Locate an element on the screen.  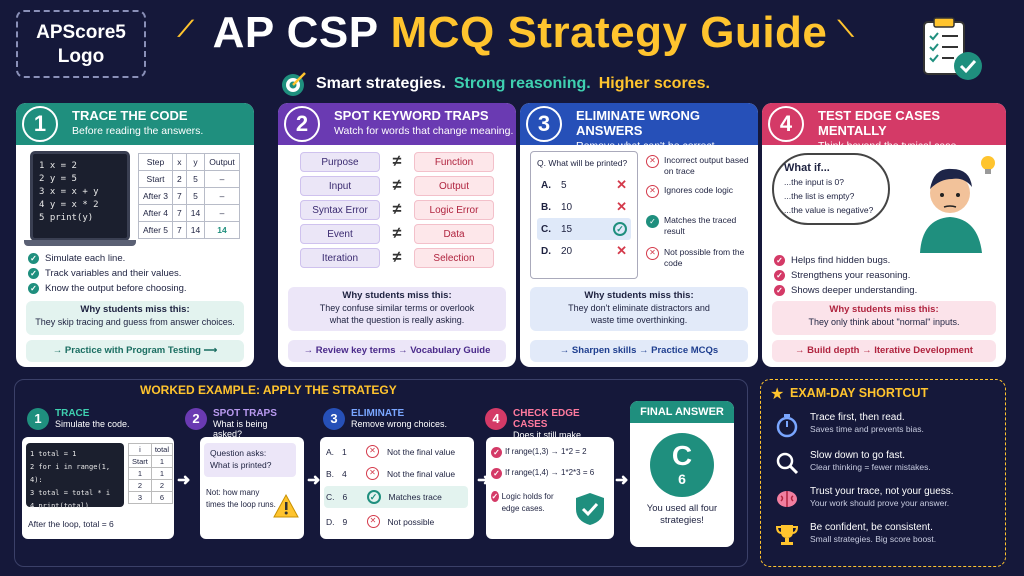
table-cell: After 4 is located at coordinates (155, 213).